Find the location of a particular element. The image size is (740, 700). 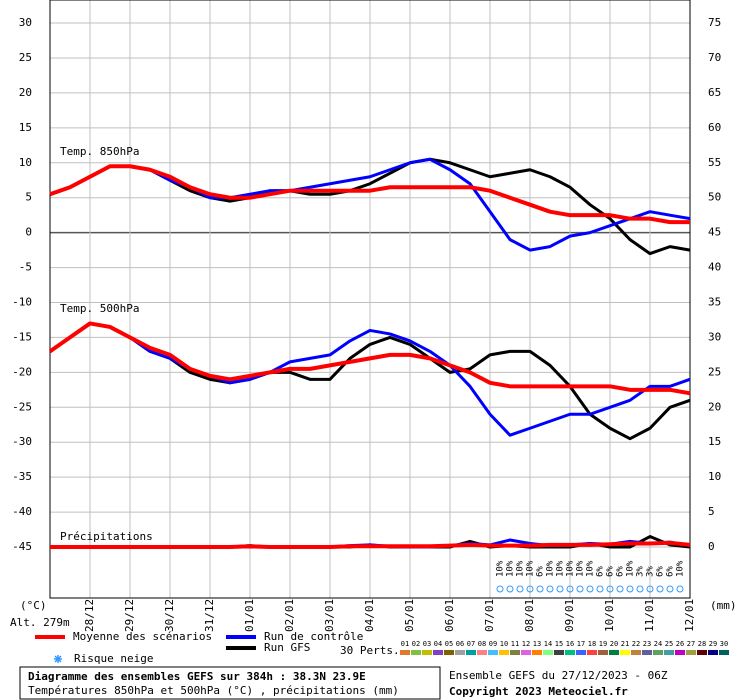

x-tick-label: 11/01 is located at coordinates (649, 615).